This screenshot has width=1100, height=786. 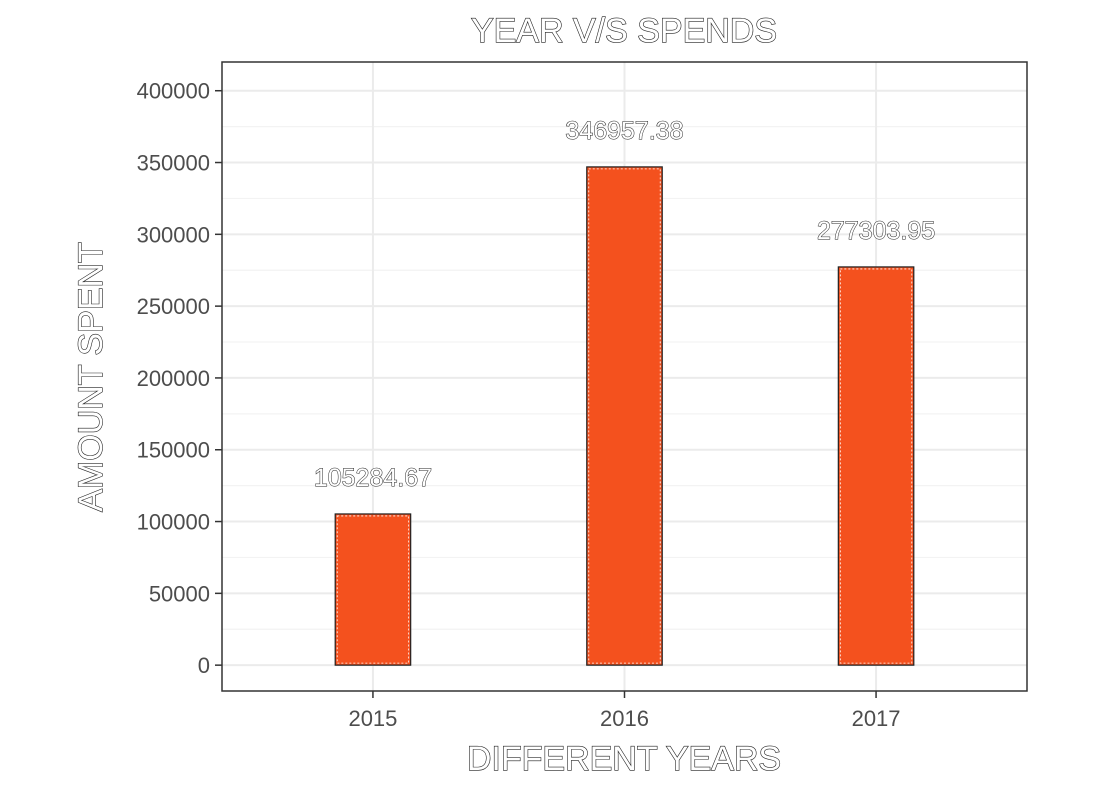 I want to click on bar-2017, so click(x=876, y=466).